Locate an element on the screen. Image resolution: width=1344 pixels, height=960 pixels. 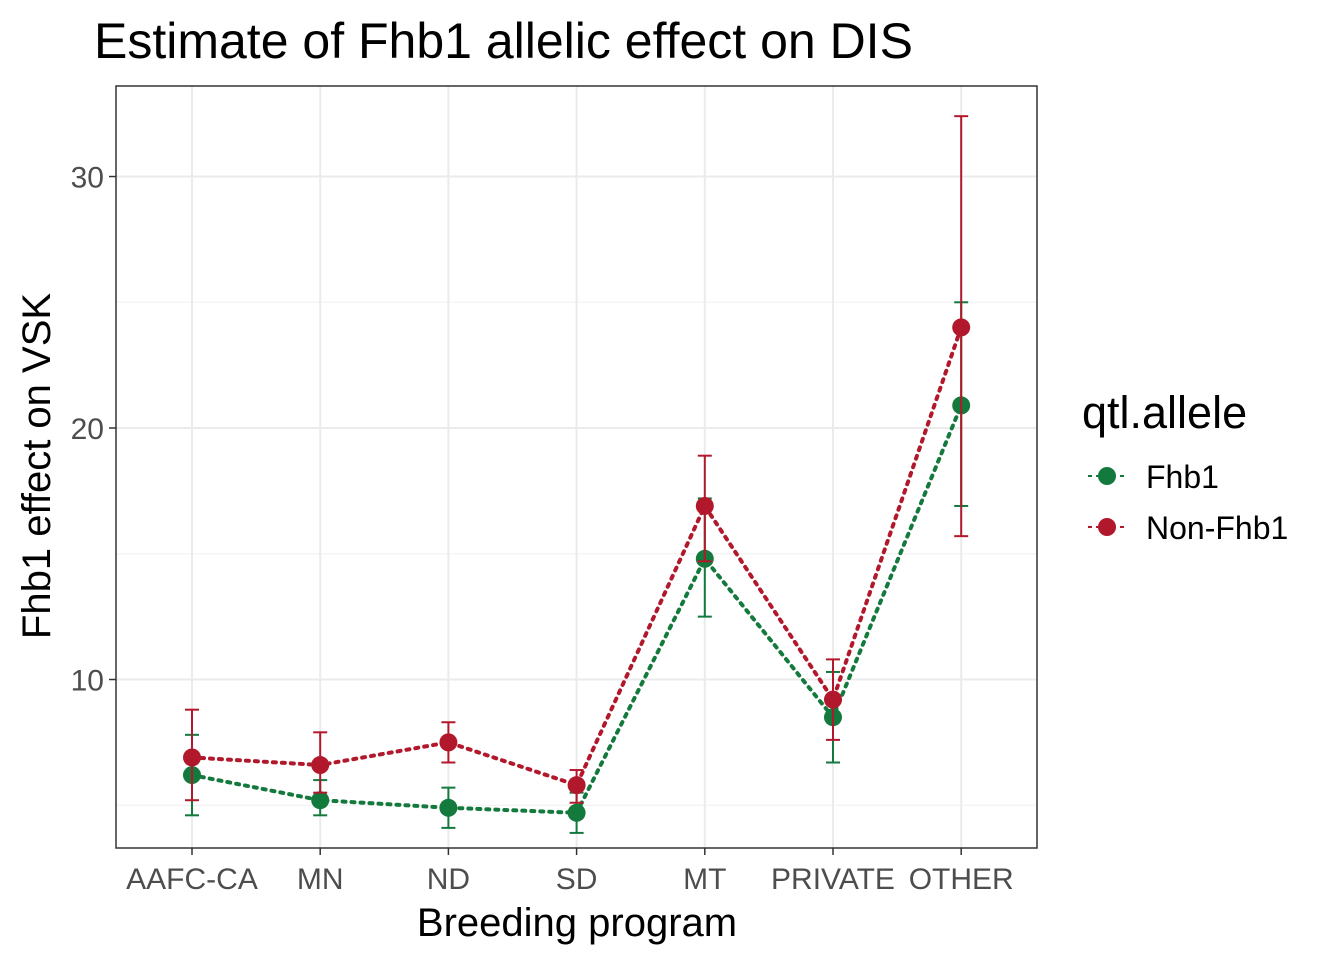
legend-label: Non-Fhb1 is located at coordinates (1217, 528).